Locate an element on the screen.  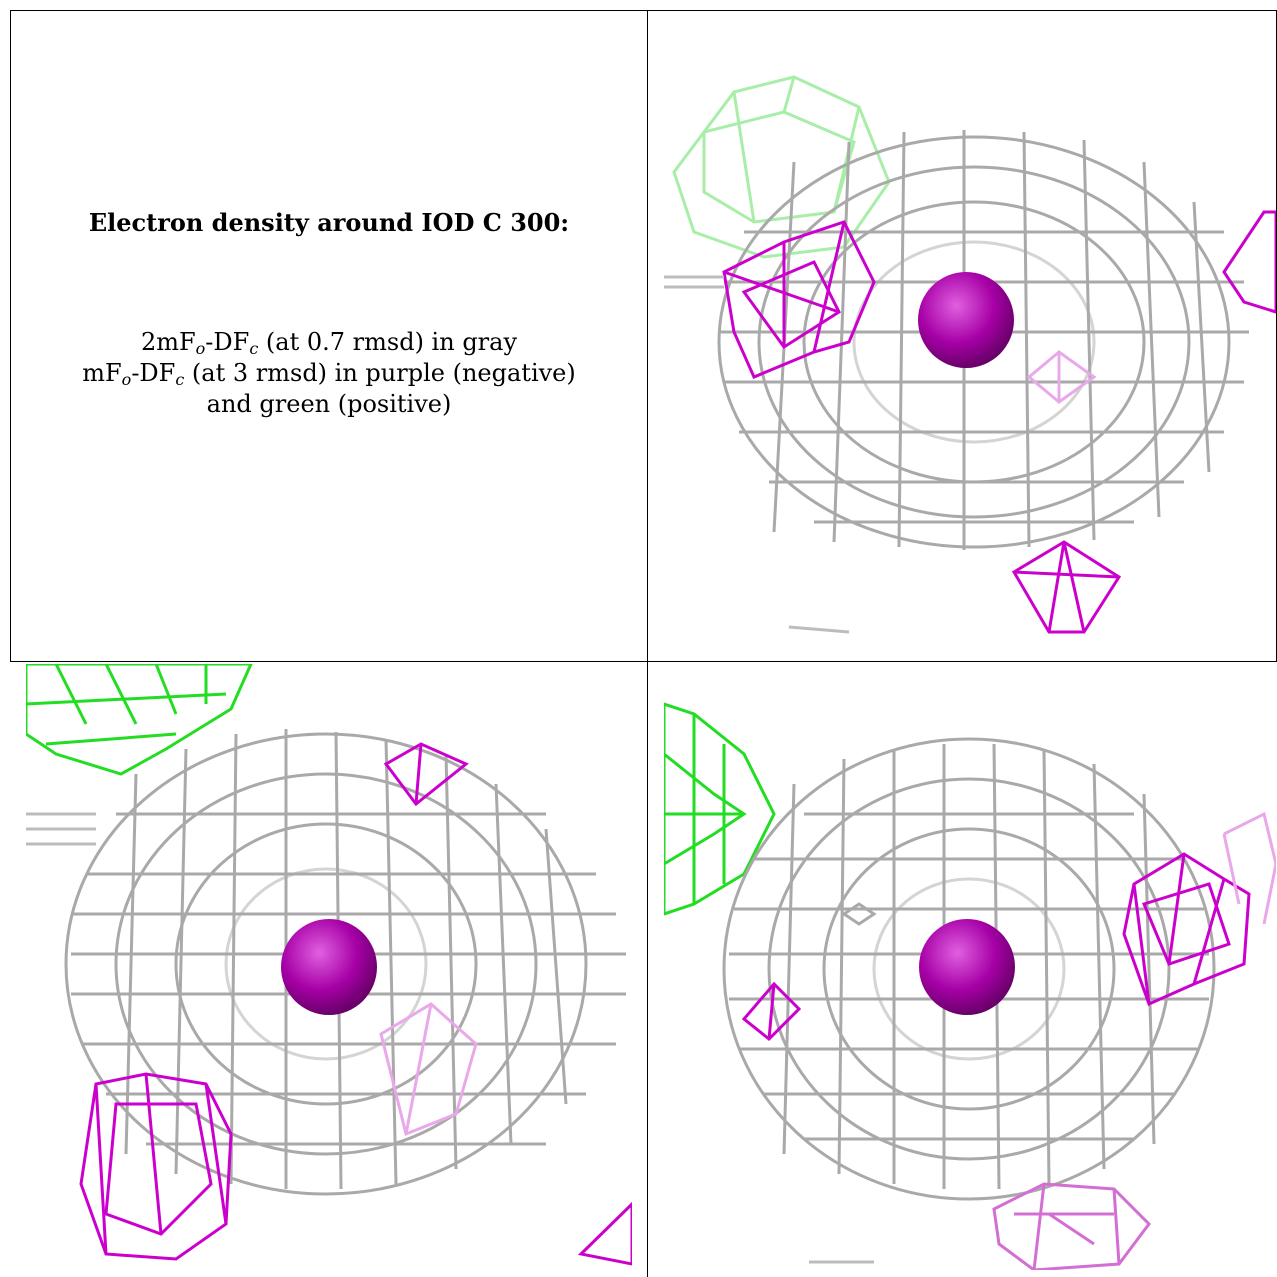
frame-center-divider is located at coordinates (647, 643).